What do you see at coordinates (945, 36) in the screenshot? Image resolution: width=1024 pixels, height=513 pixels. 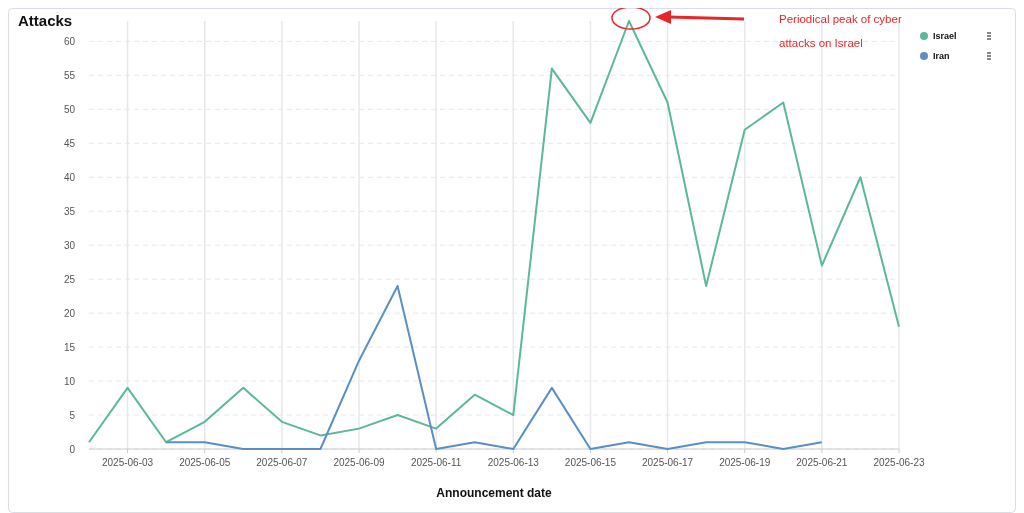 I see `legend-label: Israel` at bounding box center [945, 36].